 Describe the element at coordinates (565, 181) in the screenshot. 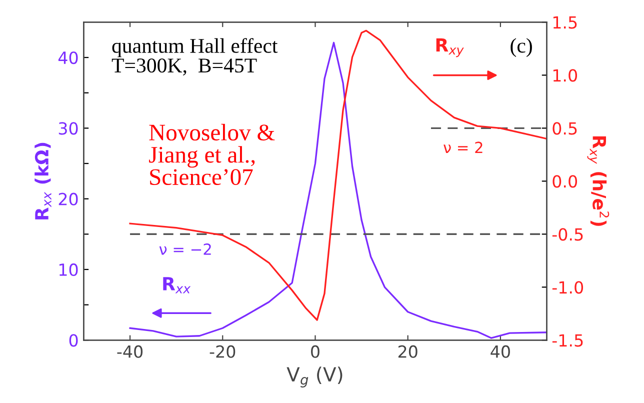

I see `y2-tick-label: 0.0` at that location.